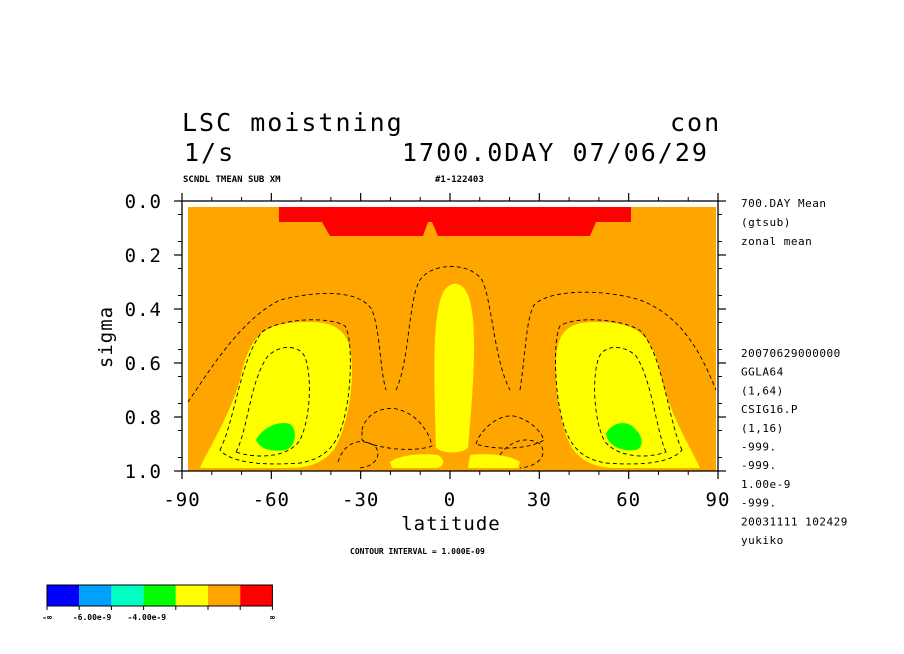 This screenshot has height=654, width=904. What do you see at coordinates (451, 524) in the screenshot?
I see `x-axis-label: latitude` at bounding box center [451, 524].